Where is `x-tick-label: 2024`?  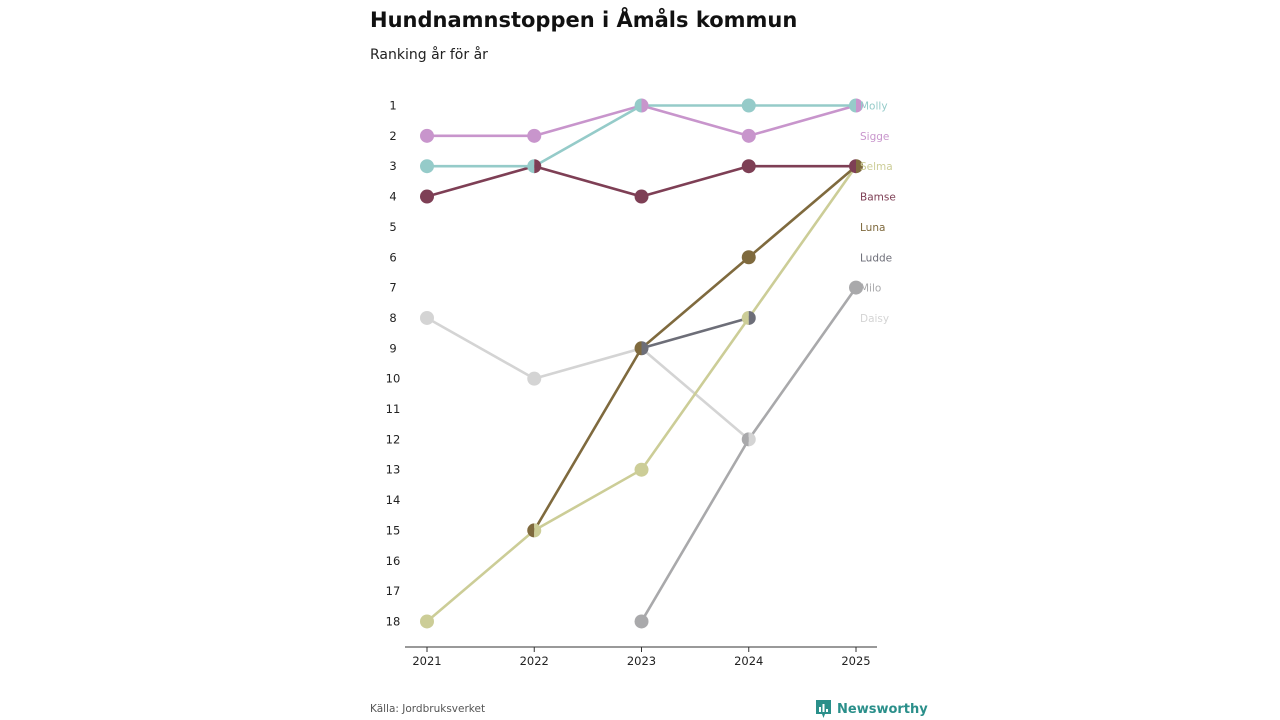
x-tick-label: 2024 is located at coordinates (748, 661).